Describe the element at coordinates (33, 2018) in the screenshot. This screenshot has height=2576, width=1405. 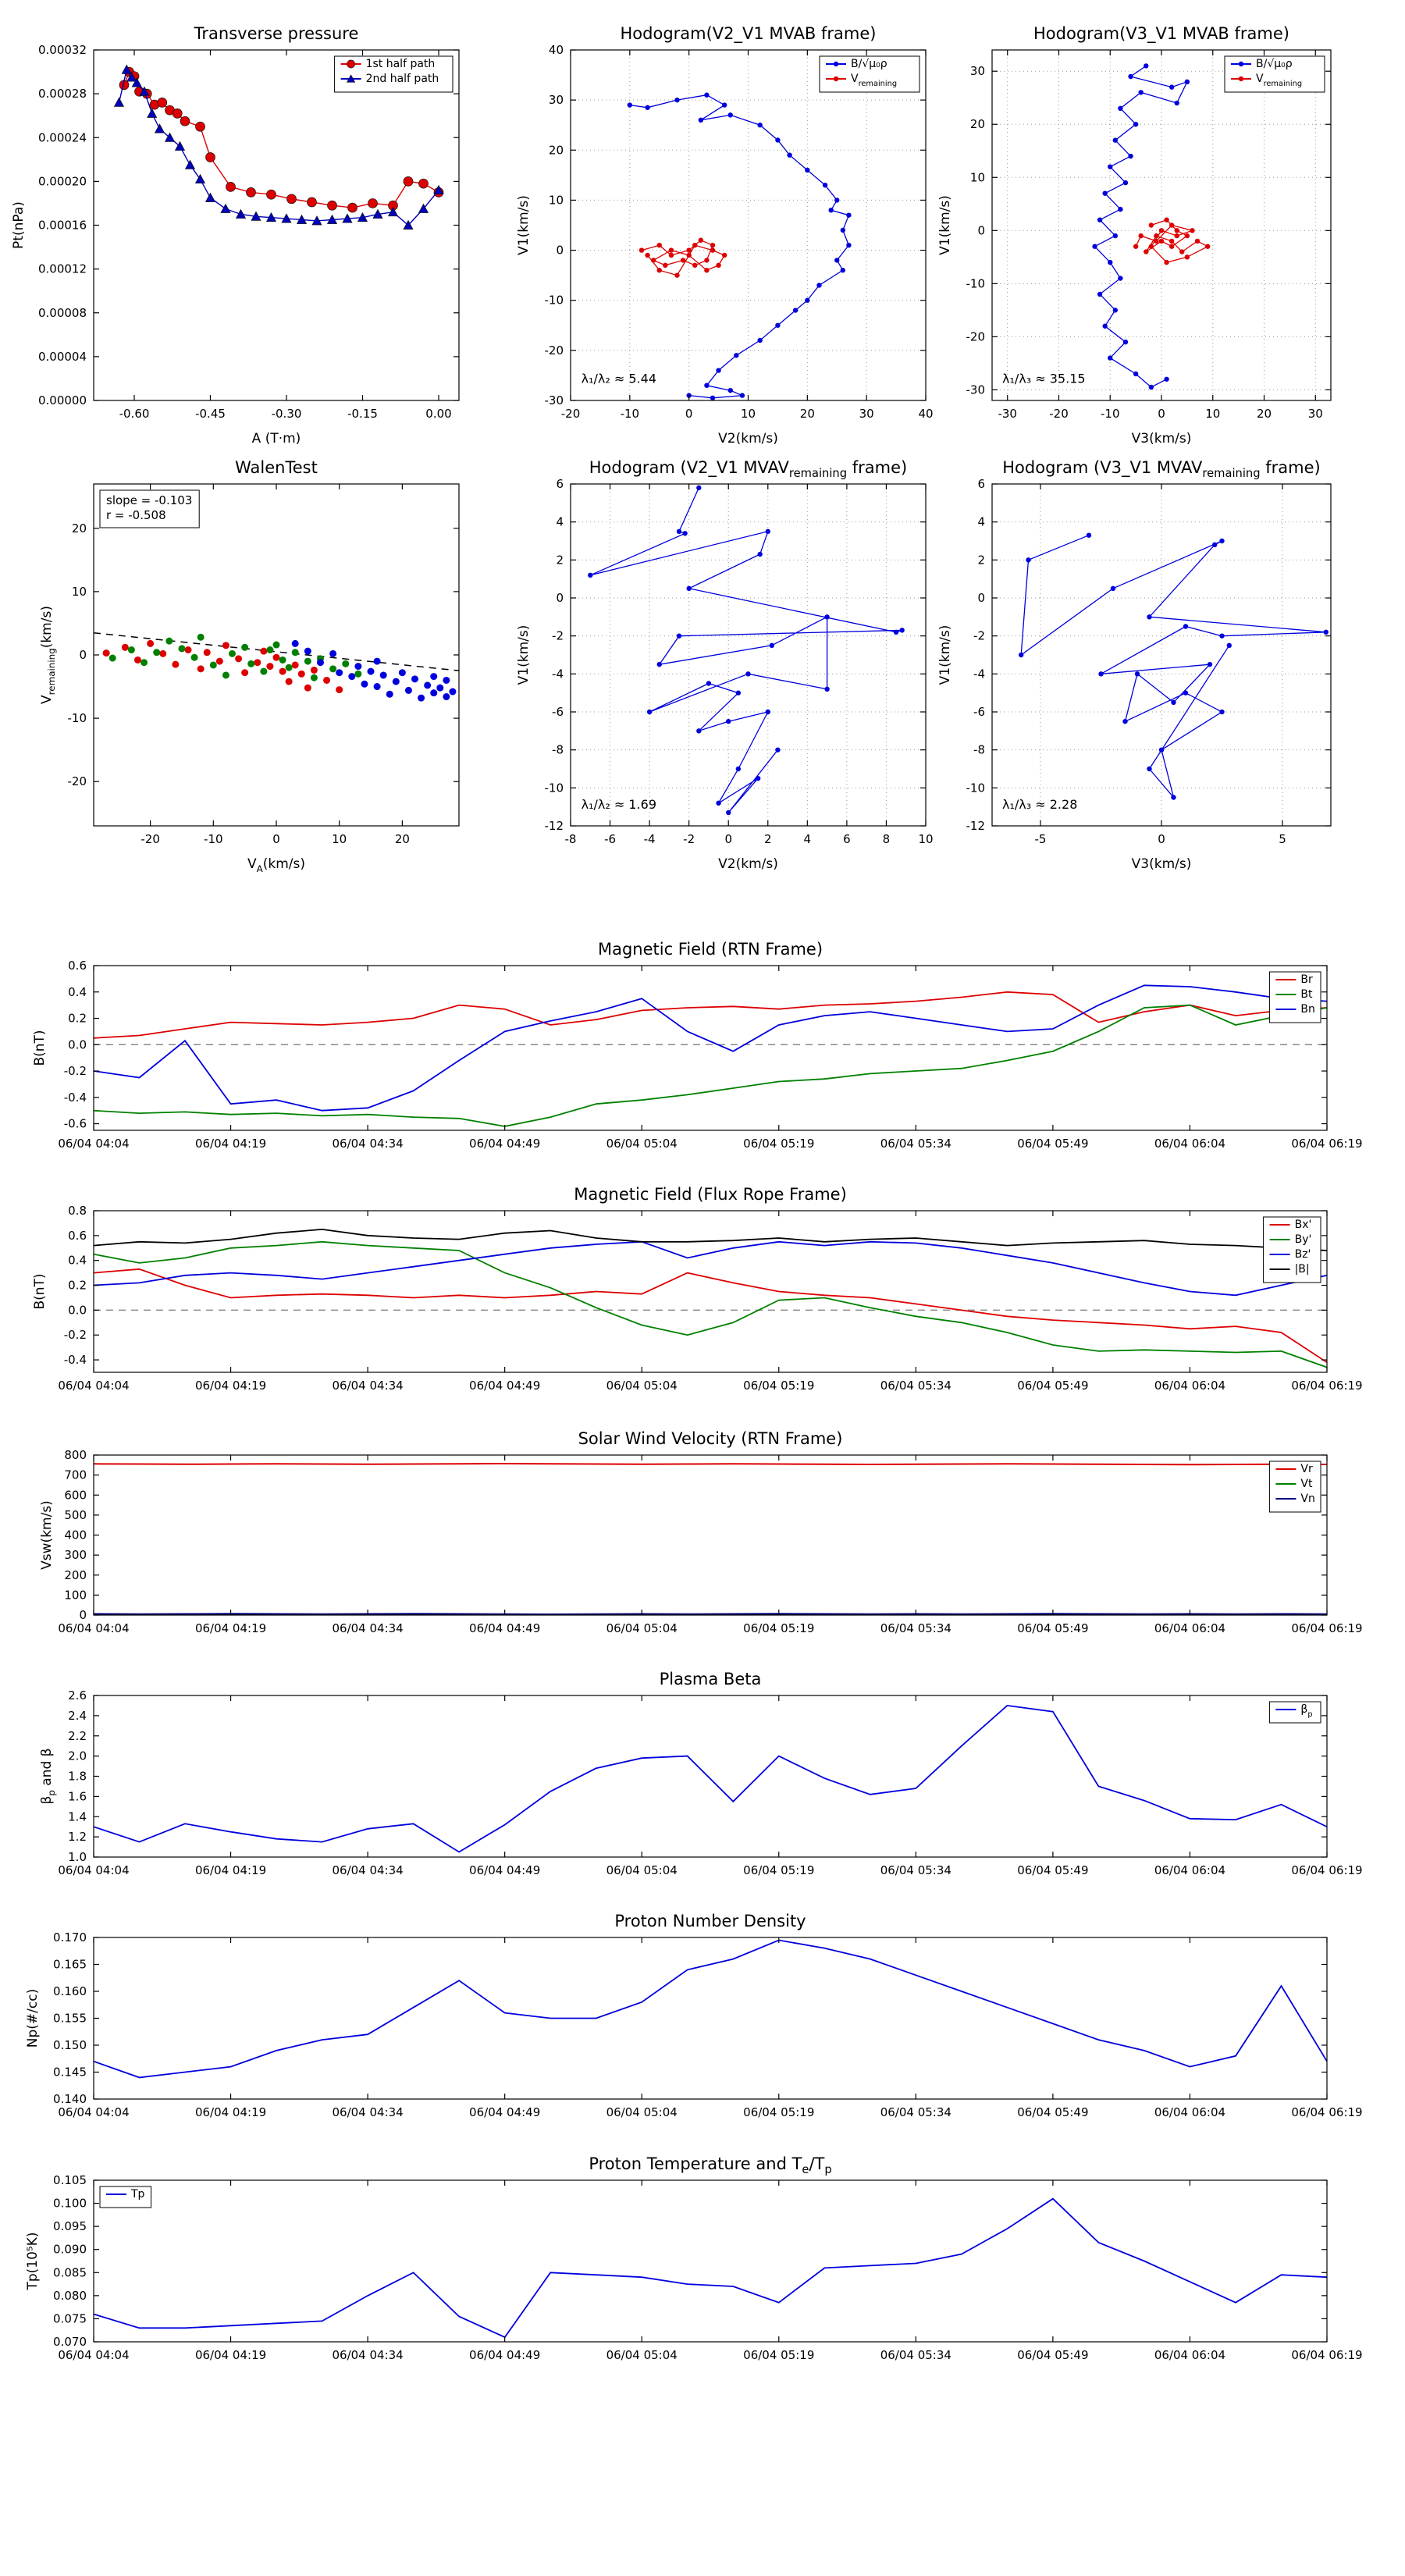
I see `y-axis-label: Np(#/cc)` at that location.